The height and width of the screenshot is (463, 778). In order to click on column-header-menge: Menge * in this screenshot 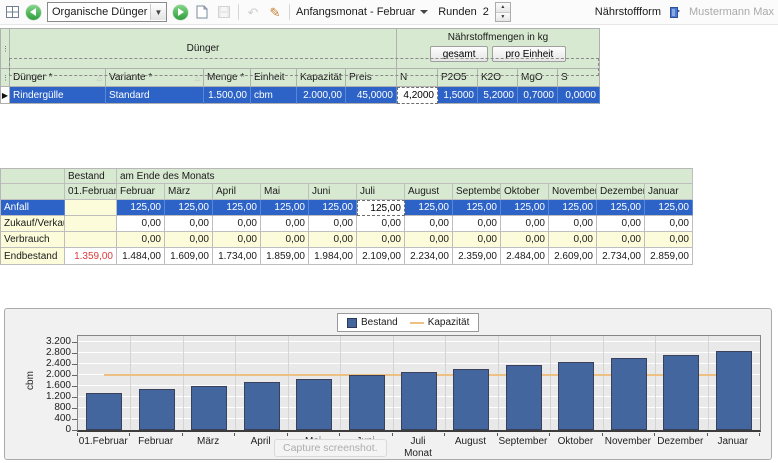, I will do `click(227, 78)`.